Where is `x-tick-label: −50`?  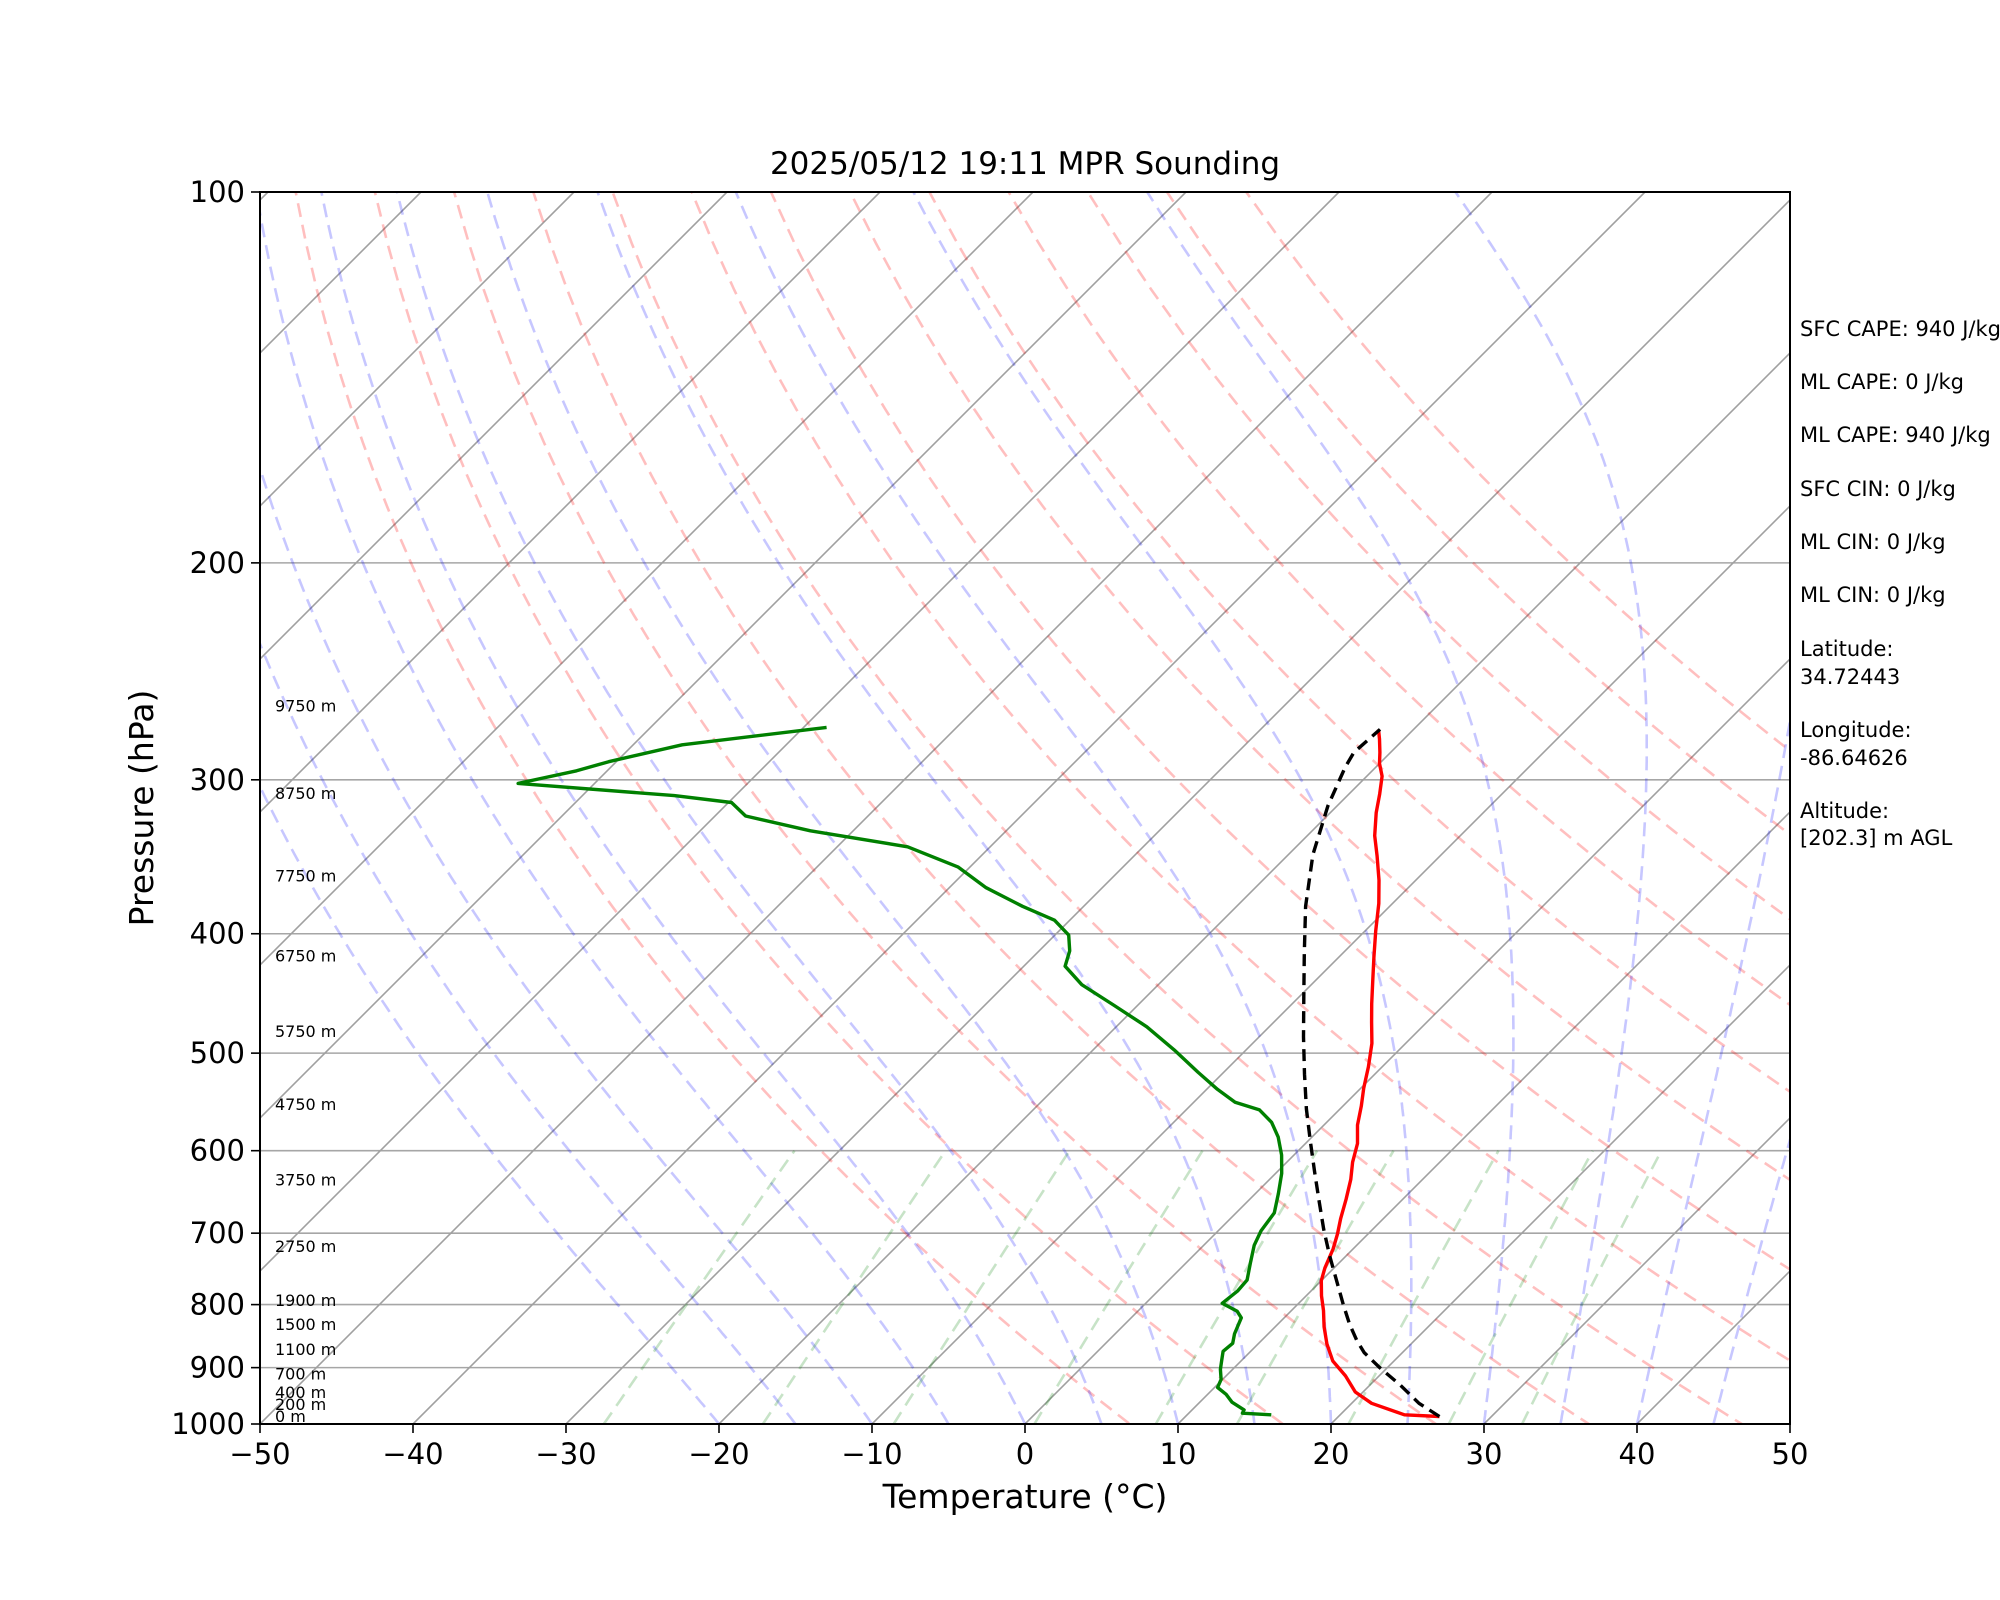
x-tick-label: −50 is located at coordinates (259, 1454).